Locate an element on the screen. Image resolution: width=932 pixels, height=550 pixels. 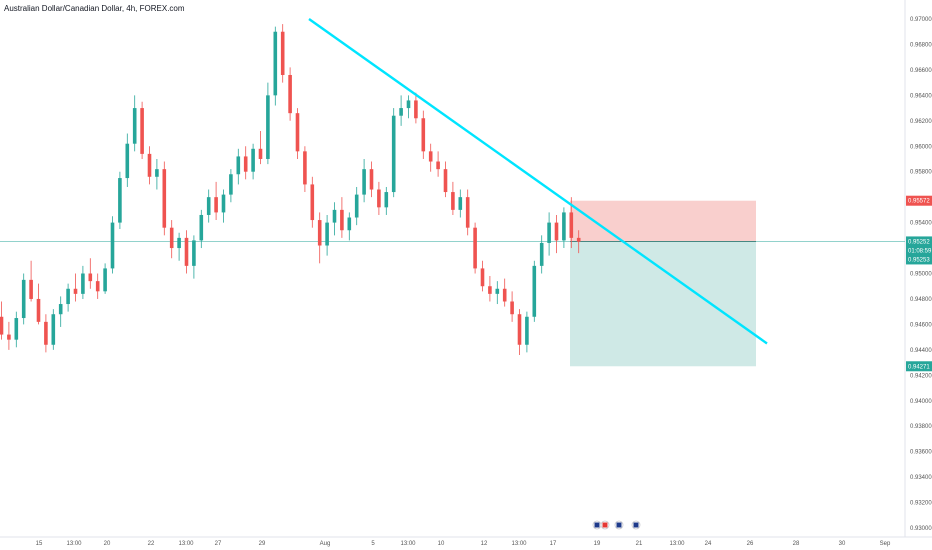
y-tick-label: 0.94600 is located at coordinates (921, 325).